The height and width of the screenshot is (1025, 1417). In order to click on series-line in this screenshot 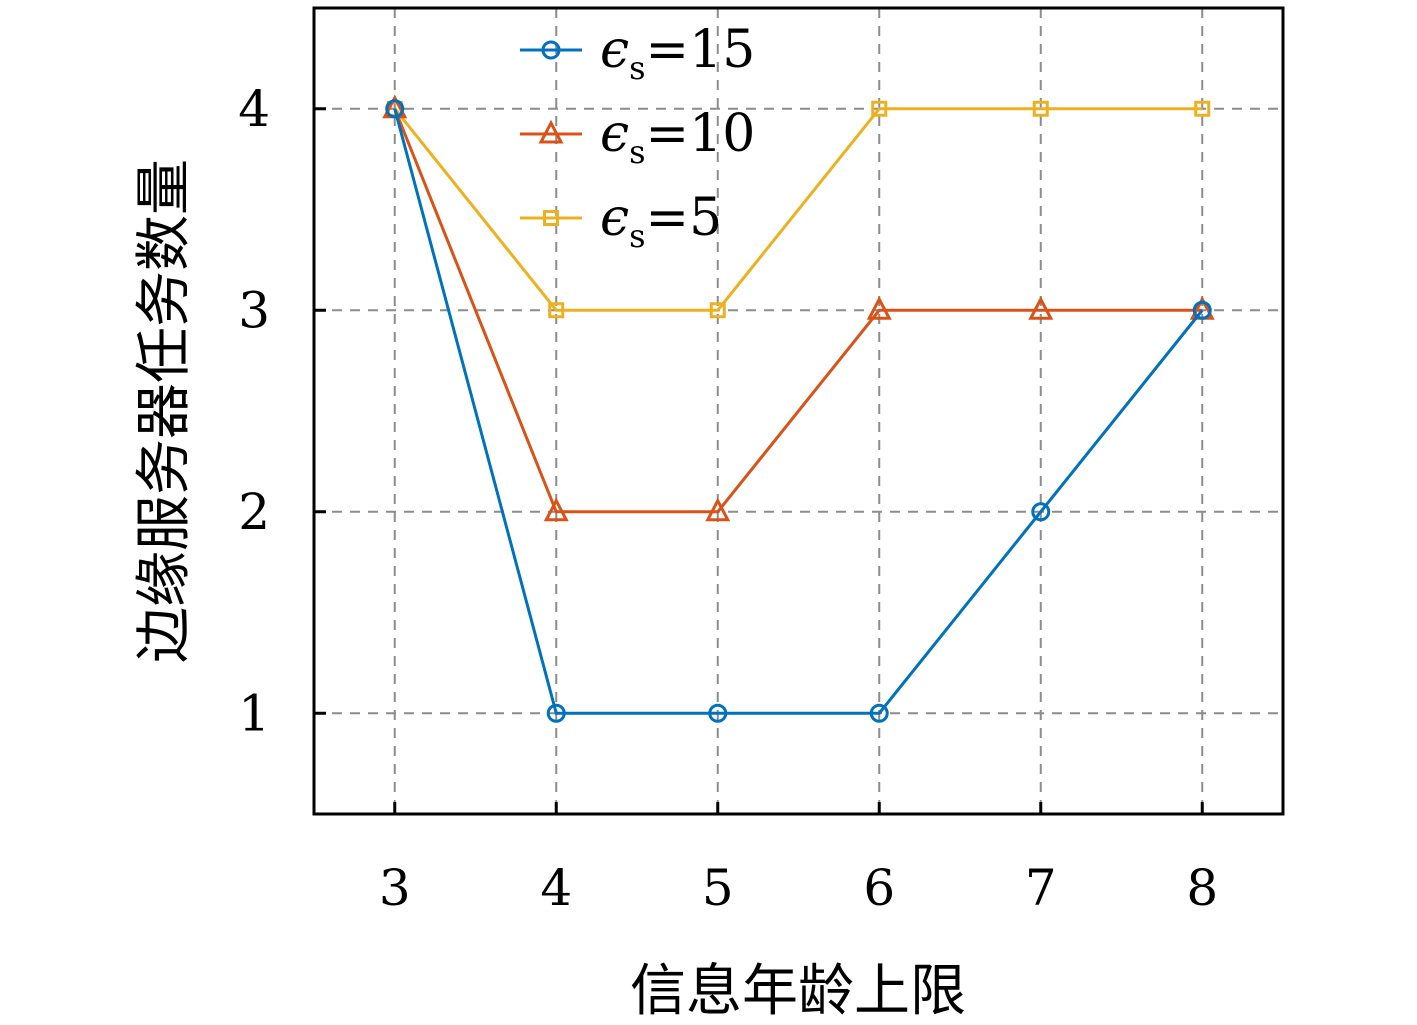, I will do `click(798, 209)`.